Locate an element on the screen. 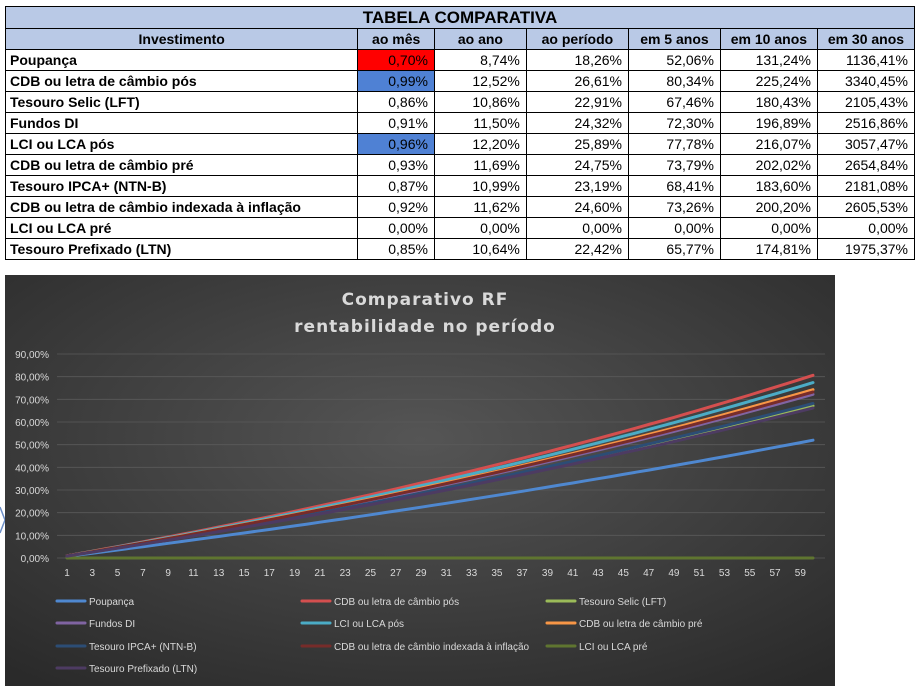 The width and height of the screenshot is (920, 691). investment-name-cell: CDB ou letra de câmbio pré is located at coordinates (181, 165).